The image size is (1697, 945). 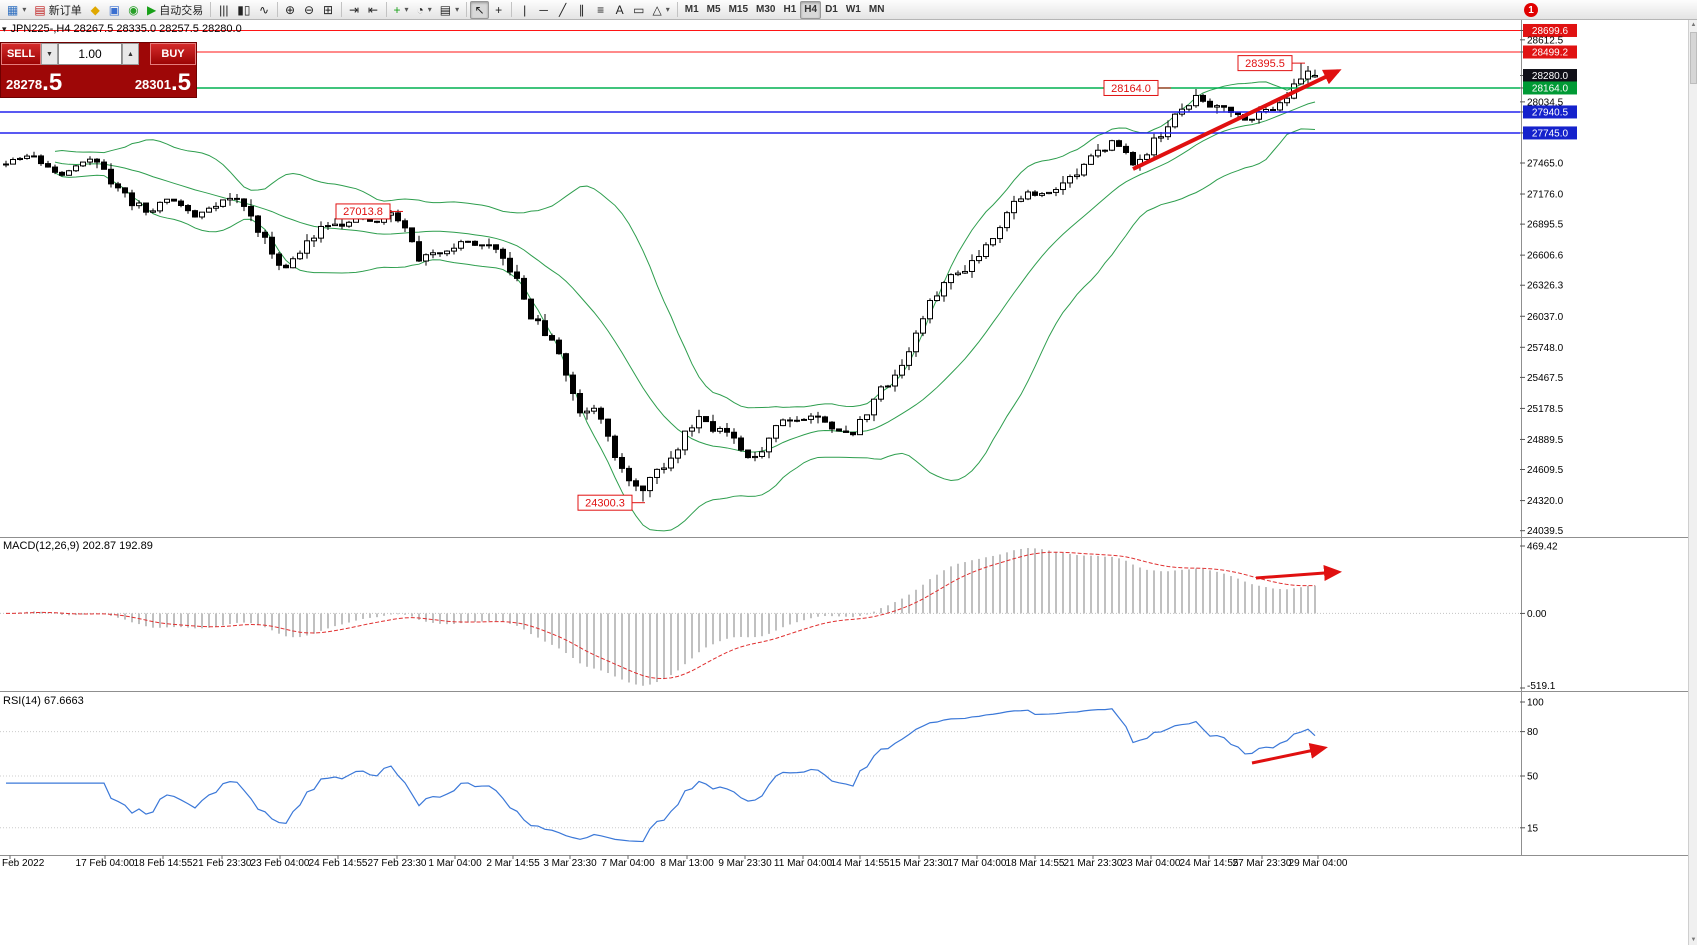 What do you see at coordinates (338, 863) in the screenshot?
I see `svg-text: 24 Feb 14:55` at bounding box center [338, 863].